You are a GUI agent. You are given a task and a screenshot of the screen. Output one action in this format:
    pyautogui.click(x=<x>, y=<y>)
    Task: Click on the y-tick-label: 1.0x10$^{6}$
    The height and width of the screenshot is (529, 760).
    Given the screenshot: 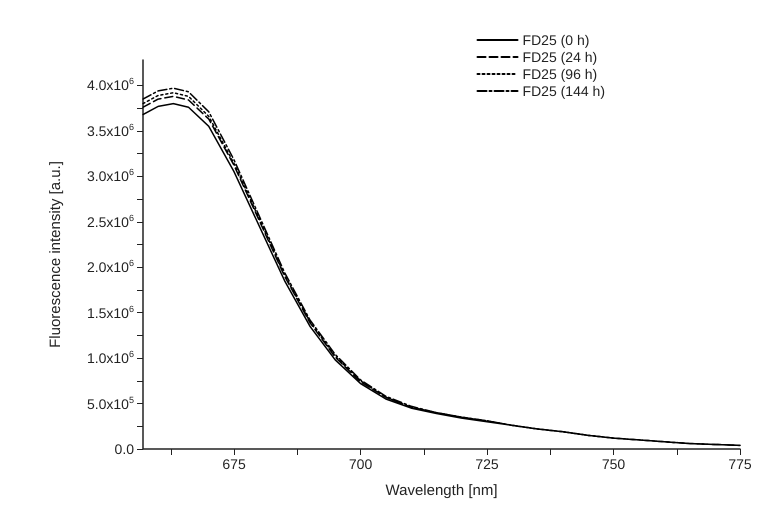 What is the action you would take?
    pyautogui.click(x=110, y=358)
    